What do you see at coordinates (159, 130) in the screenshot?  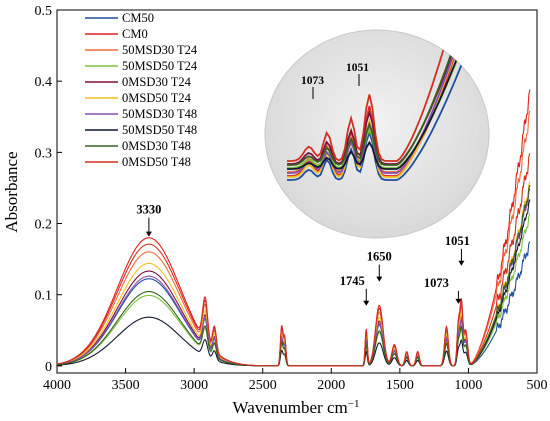 I see `legend-label: 50MSD50 T48` at bounding box center [159, 130].